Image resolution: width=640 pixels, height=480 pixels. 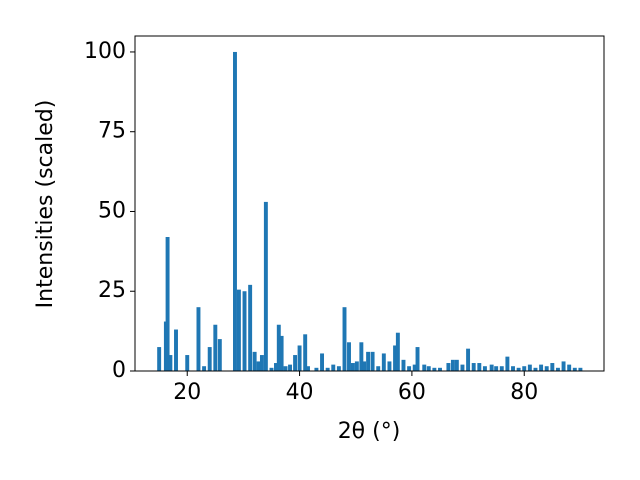 What do you see at coordinates (112, 131) in the screenshot?
I see `y-tick-label: 75` at bounding box center [112, 131].